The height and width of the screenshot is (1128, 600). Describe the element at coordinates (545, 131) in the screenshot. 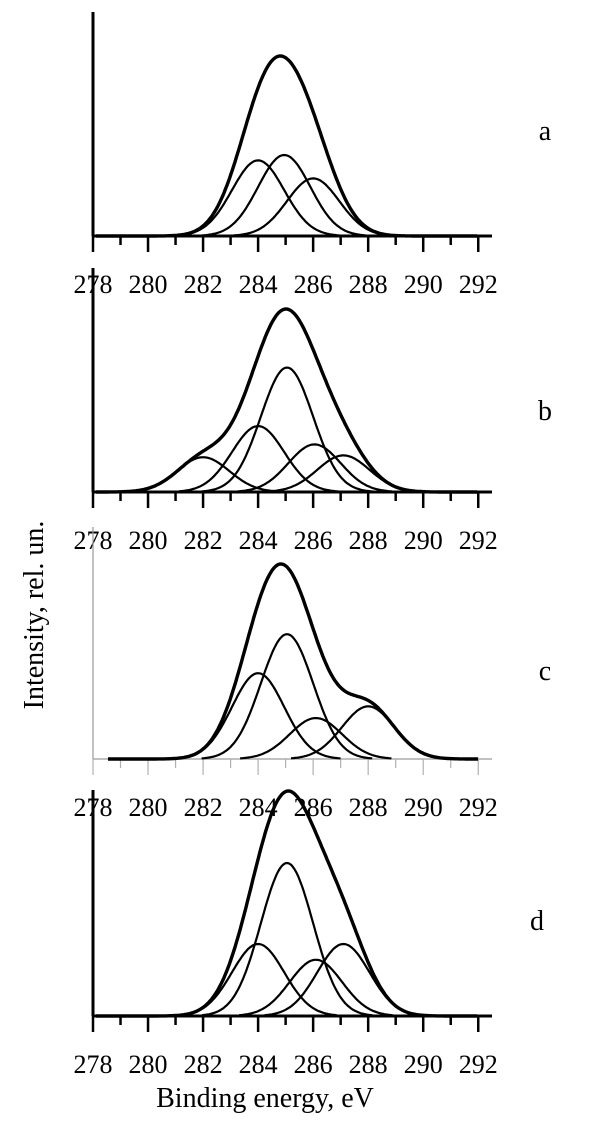

I see `panel-letter: a` at that location.